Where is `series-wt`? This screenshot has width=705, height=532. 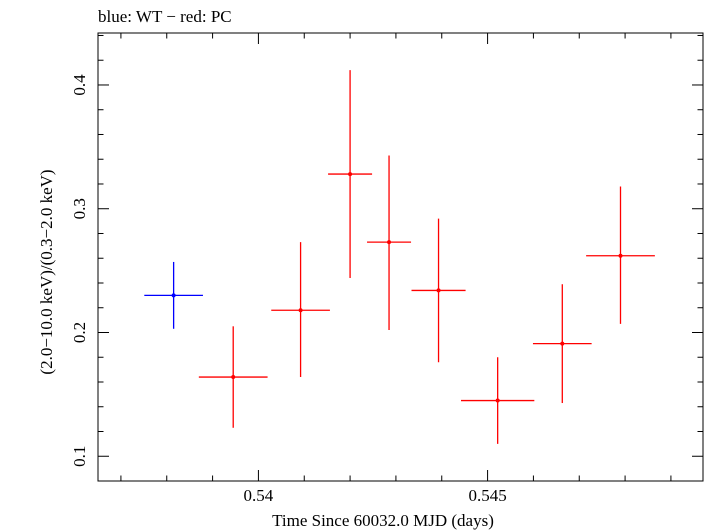 series-wt is located at coordinates (173, 295).